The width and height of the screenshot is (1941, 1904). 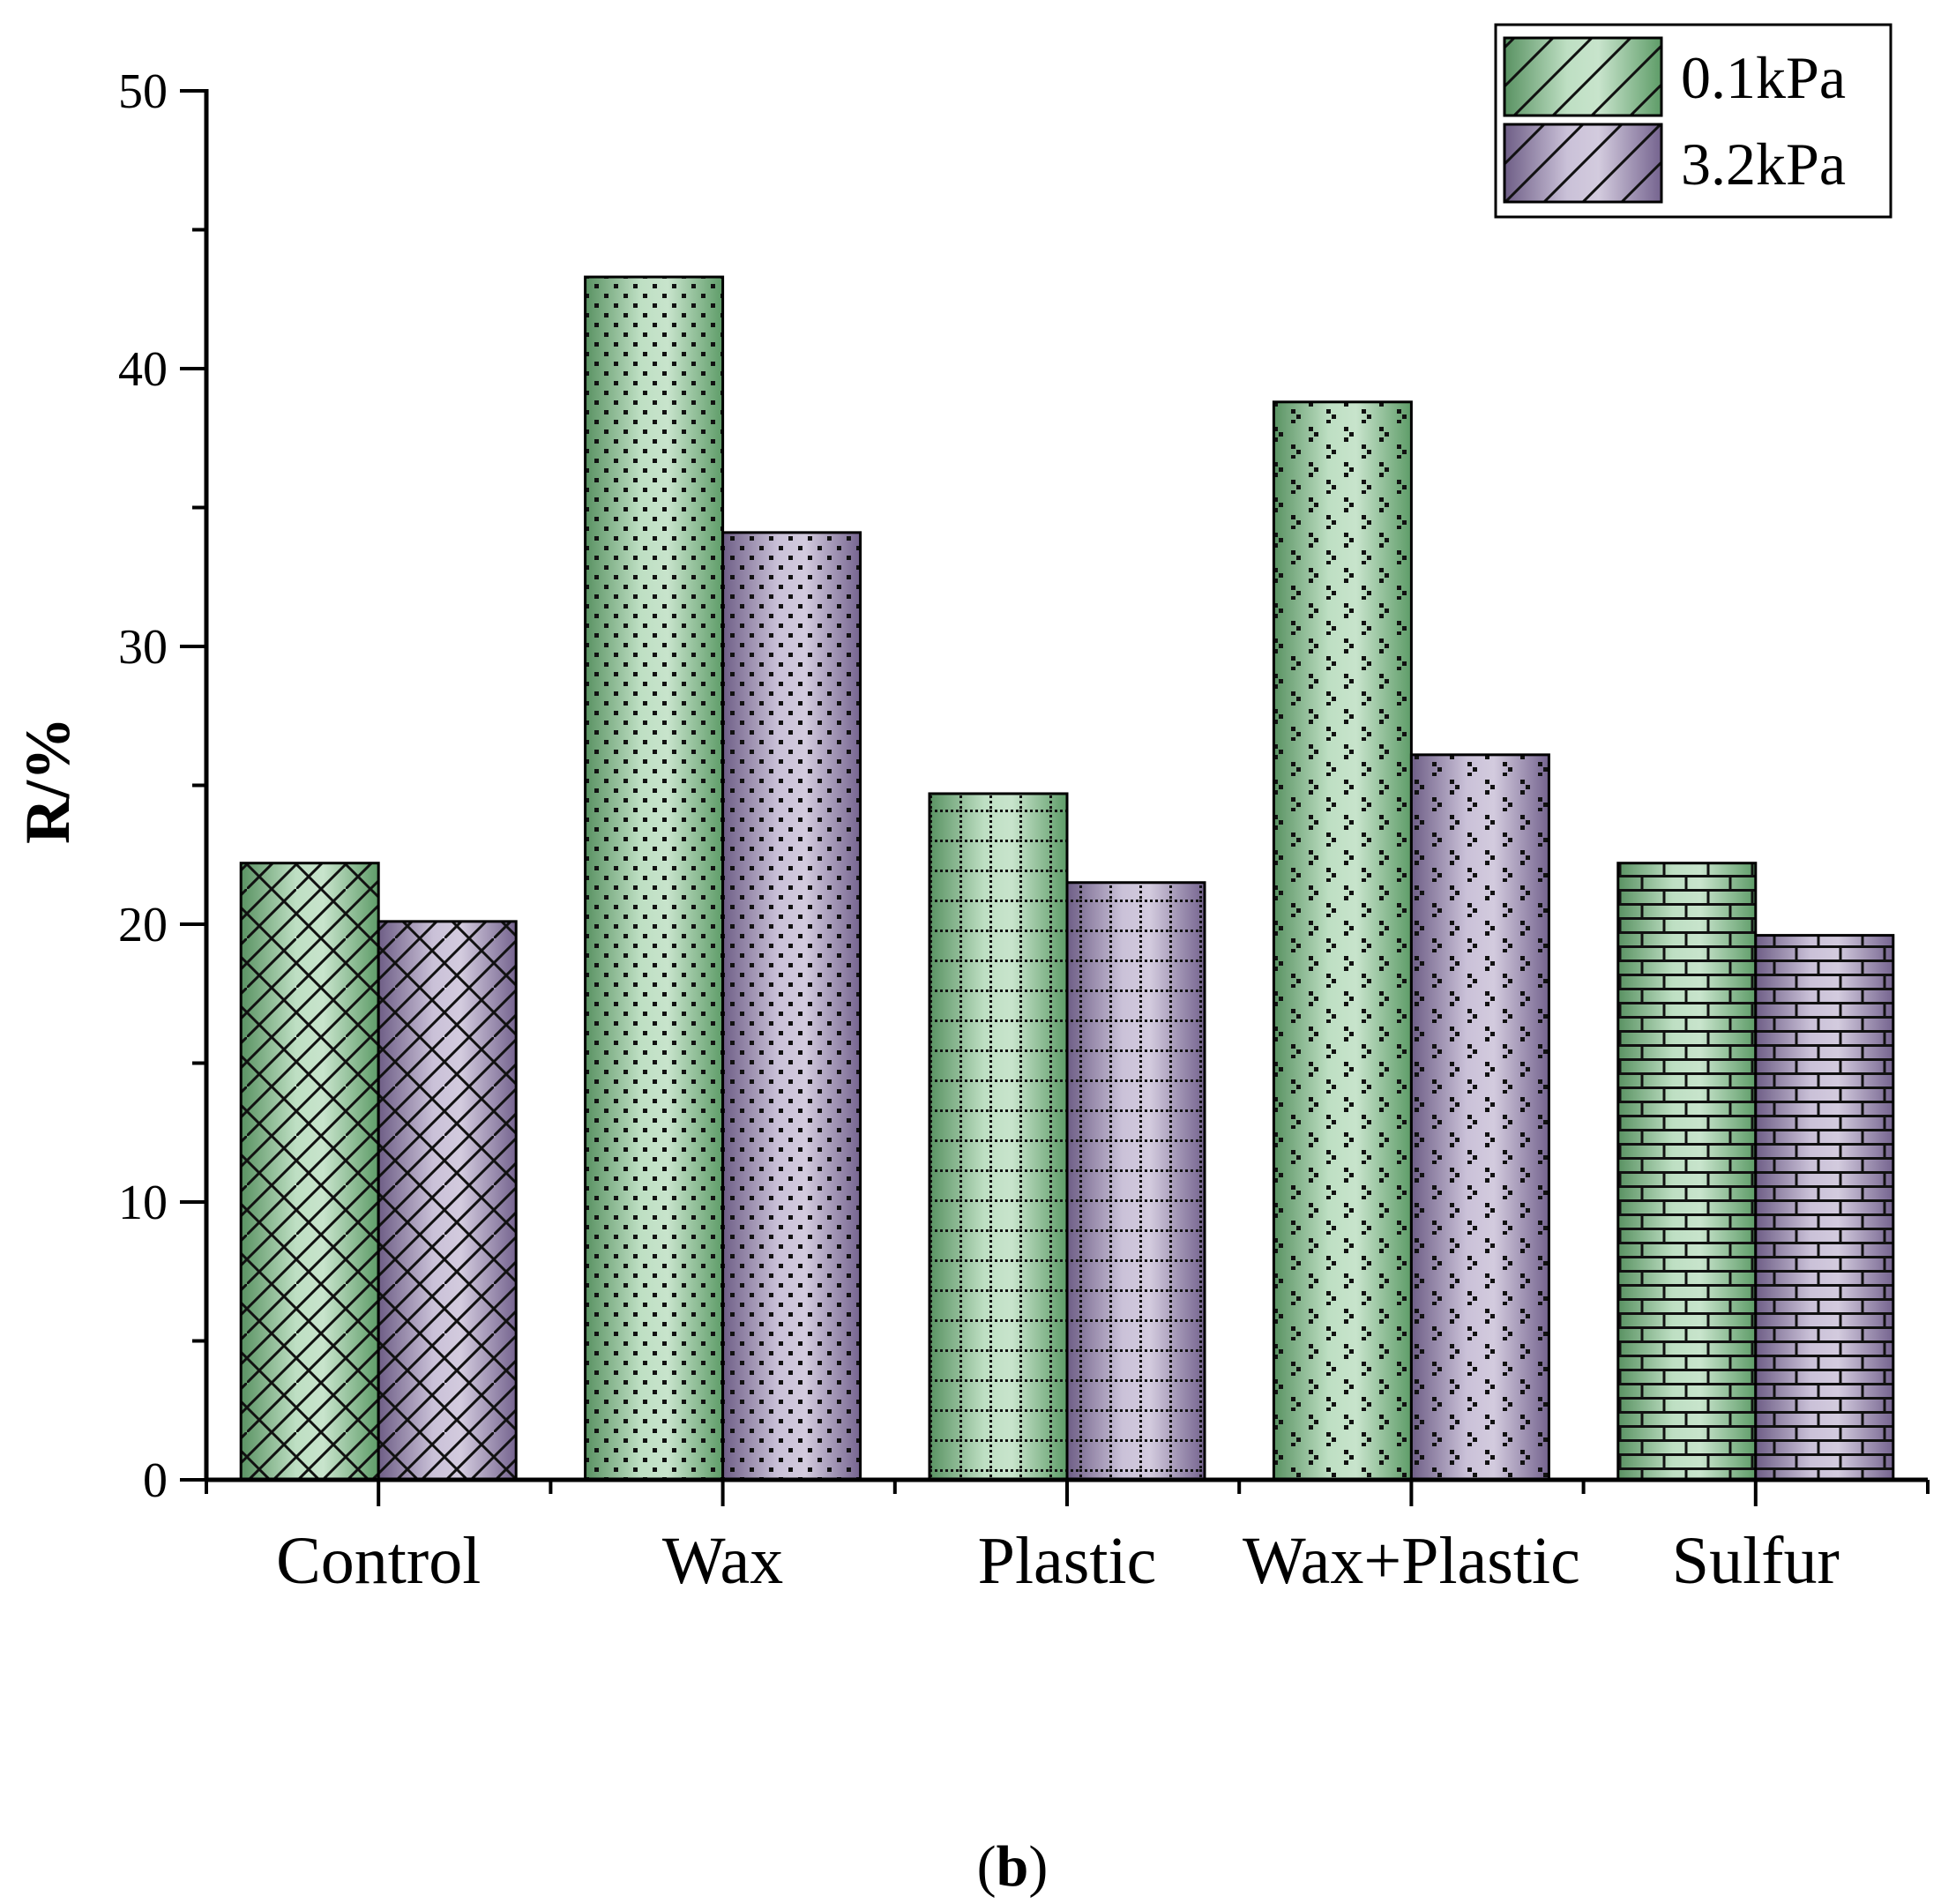 I want to click on caption-open: (, so click(x=987, y=1866).